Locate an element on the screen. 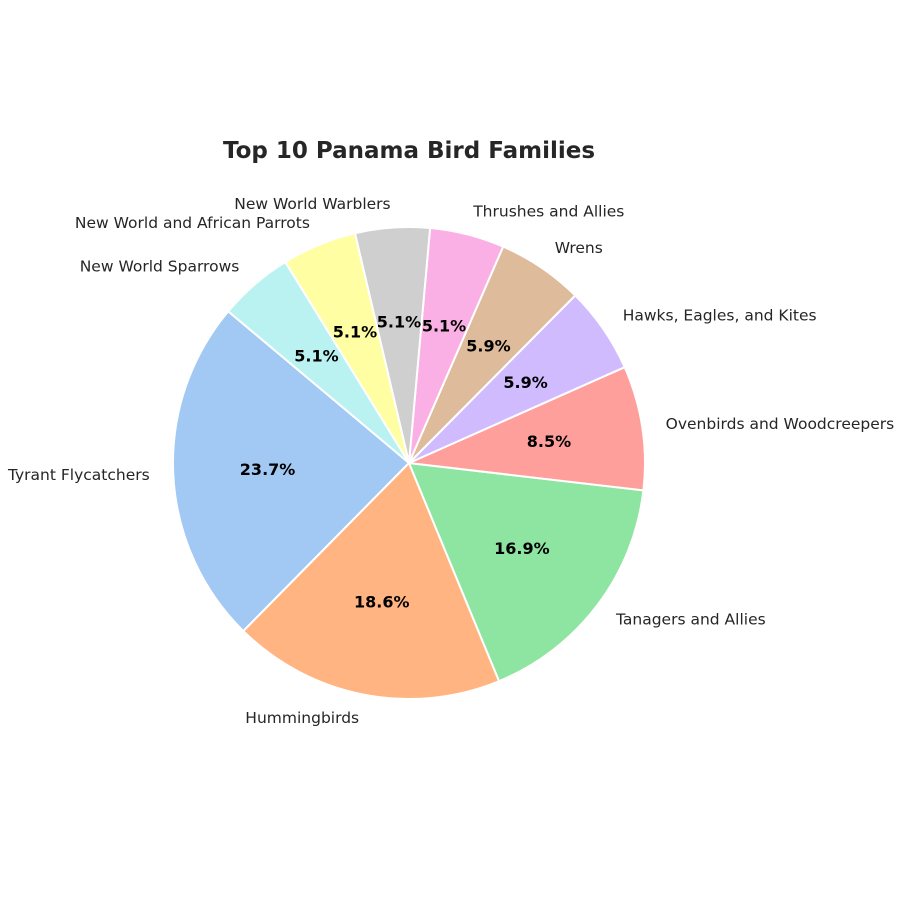  slice-percent-tanagers-and-allies: 16.9% is located at coordinates (522, 548).